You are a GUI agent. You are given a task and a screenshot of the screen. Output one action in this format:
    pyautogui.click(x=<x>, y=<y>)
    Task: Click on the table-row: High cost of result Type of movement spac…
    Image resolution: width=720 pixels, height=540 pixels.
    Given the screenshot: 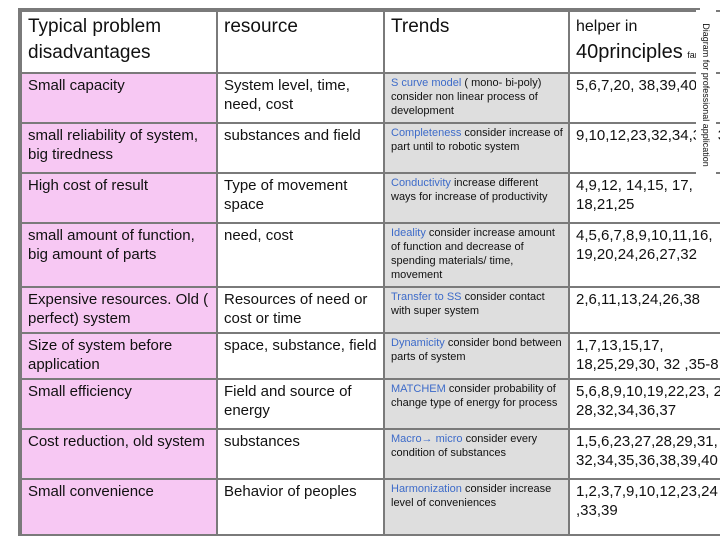 What is the action you would take?
    pyautogui.click(x=370, y=198)
    